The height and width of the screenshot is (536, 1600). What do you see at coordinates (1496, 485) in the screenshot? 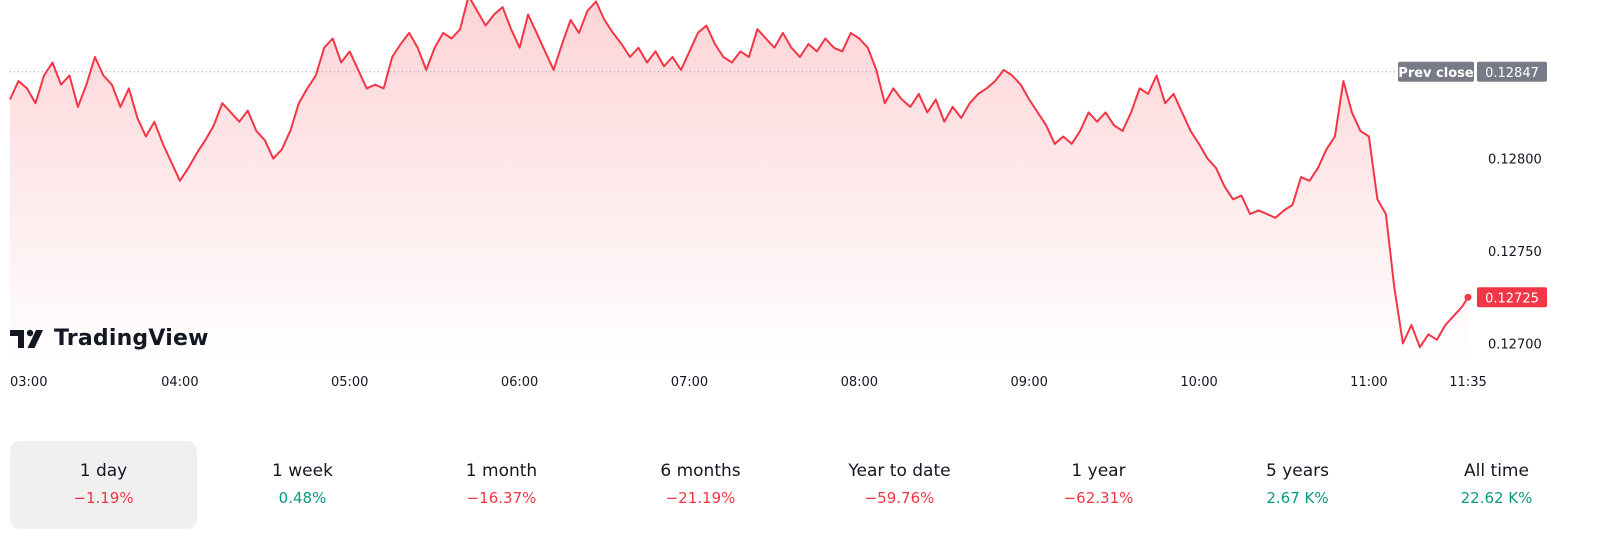
I see `range-all-time-button: All time 22.62 K%` at bounding box center [1496, 485].